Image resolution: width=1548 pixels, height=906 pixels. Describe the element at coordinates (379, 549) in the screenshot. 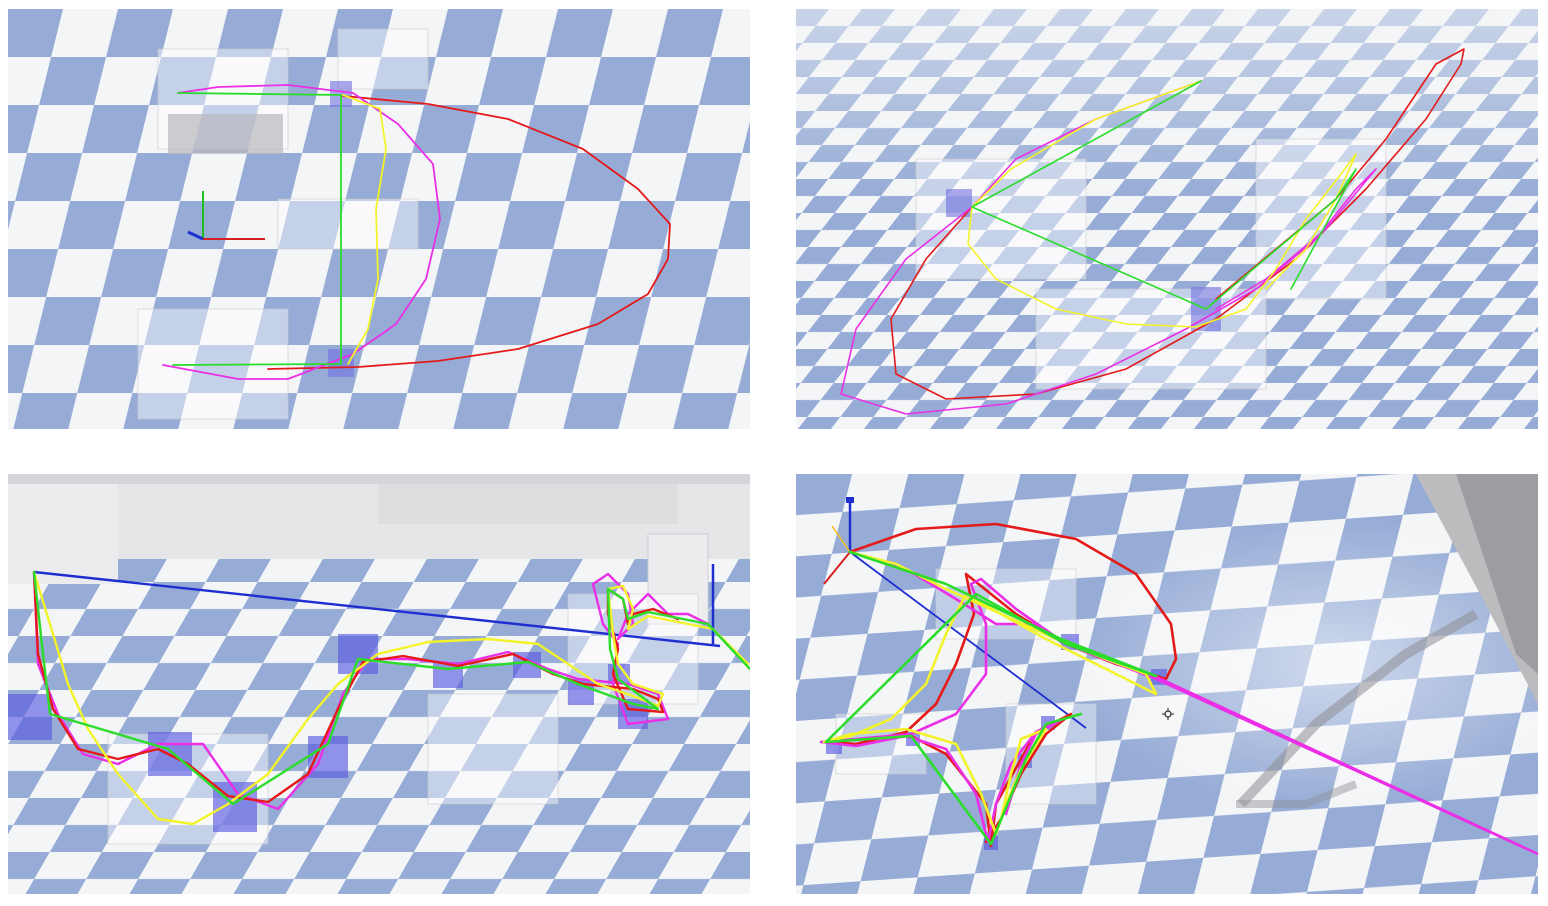

I see `background-room` at that location.